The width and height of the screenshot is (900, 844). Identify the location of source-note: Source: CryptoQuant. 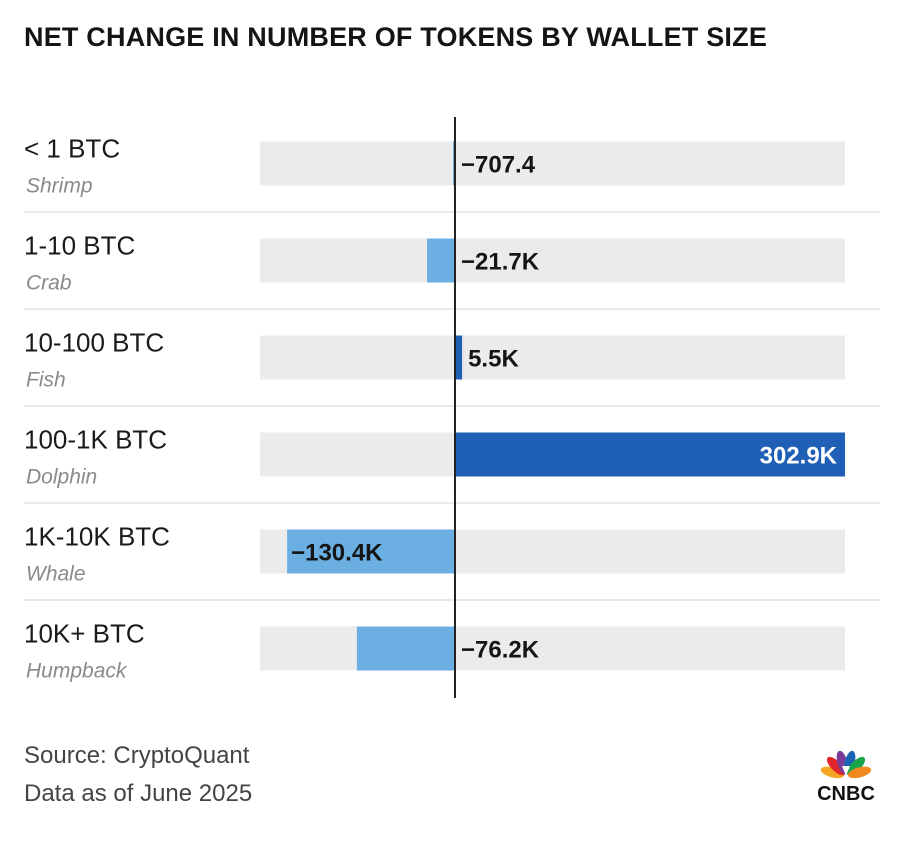
(137, 755).